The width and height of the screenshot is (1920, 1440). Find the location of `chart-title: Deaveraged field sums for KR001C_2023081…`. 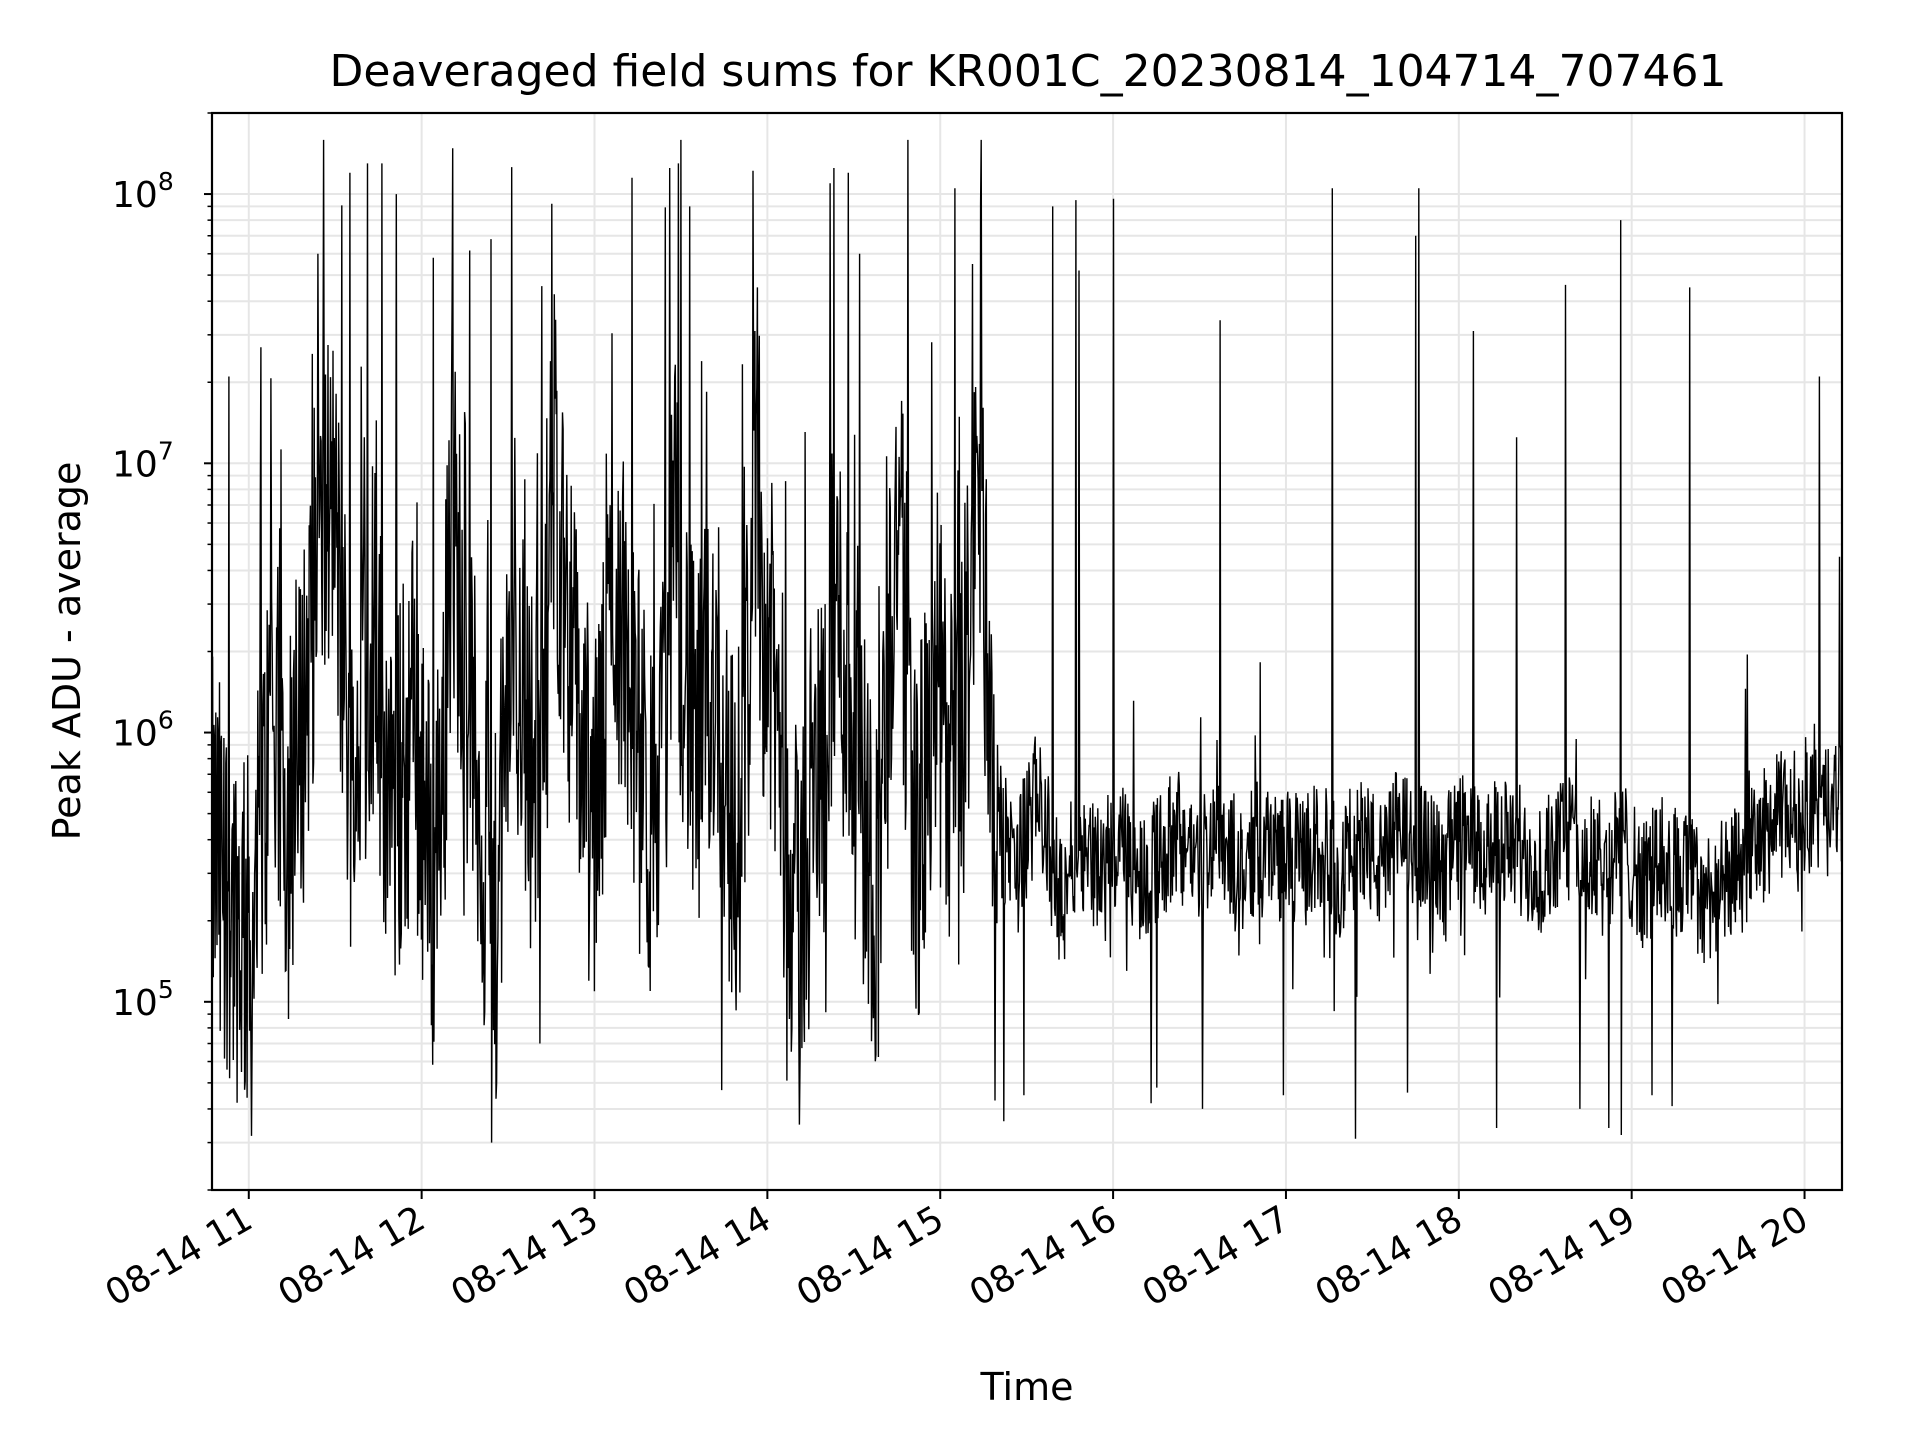

chart-title: Deaveraged field sums for KR001C_2023081… is located at coordinates (1028, 71).